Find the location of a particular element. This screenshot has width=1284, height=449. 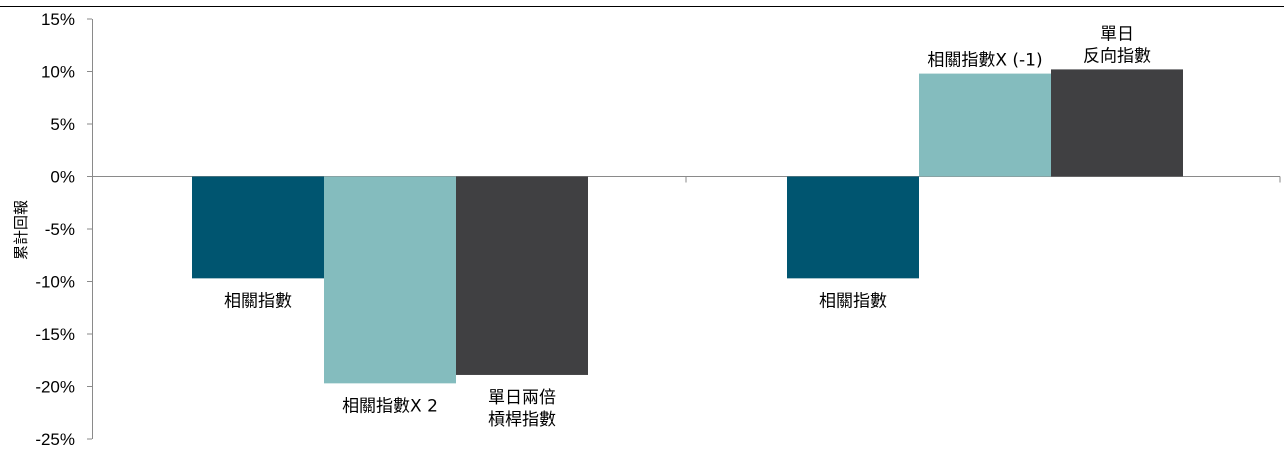

y-tick-label: -25% is located at coordinates (55, 439).